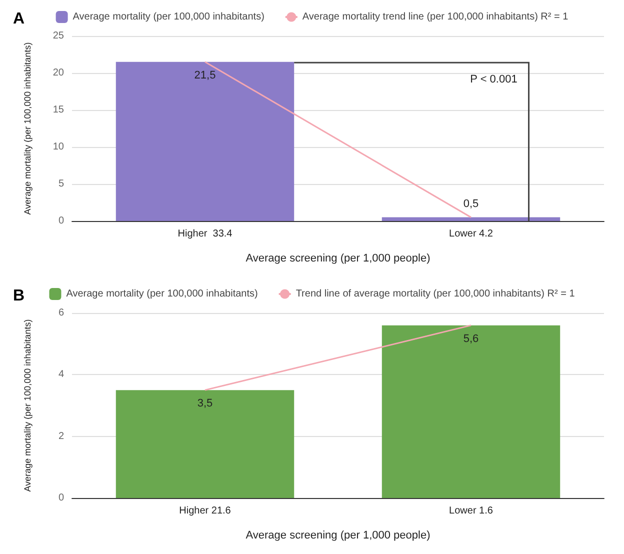 This screenshot has width=624, height=554. I want to click on y-tick-label: 15, so click(58, 110).